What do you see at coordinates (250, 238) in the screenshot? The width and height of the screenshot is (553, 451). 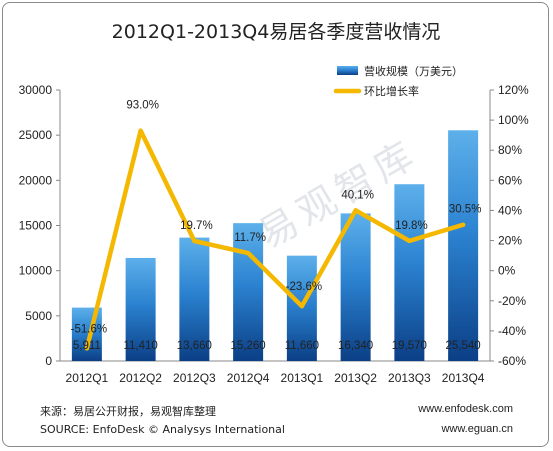 I see `line-value-label: 11.7%` at bounding box center [250, 238].